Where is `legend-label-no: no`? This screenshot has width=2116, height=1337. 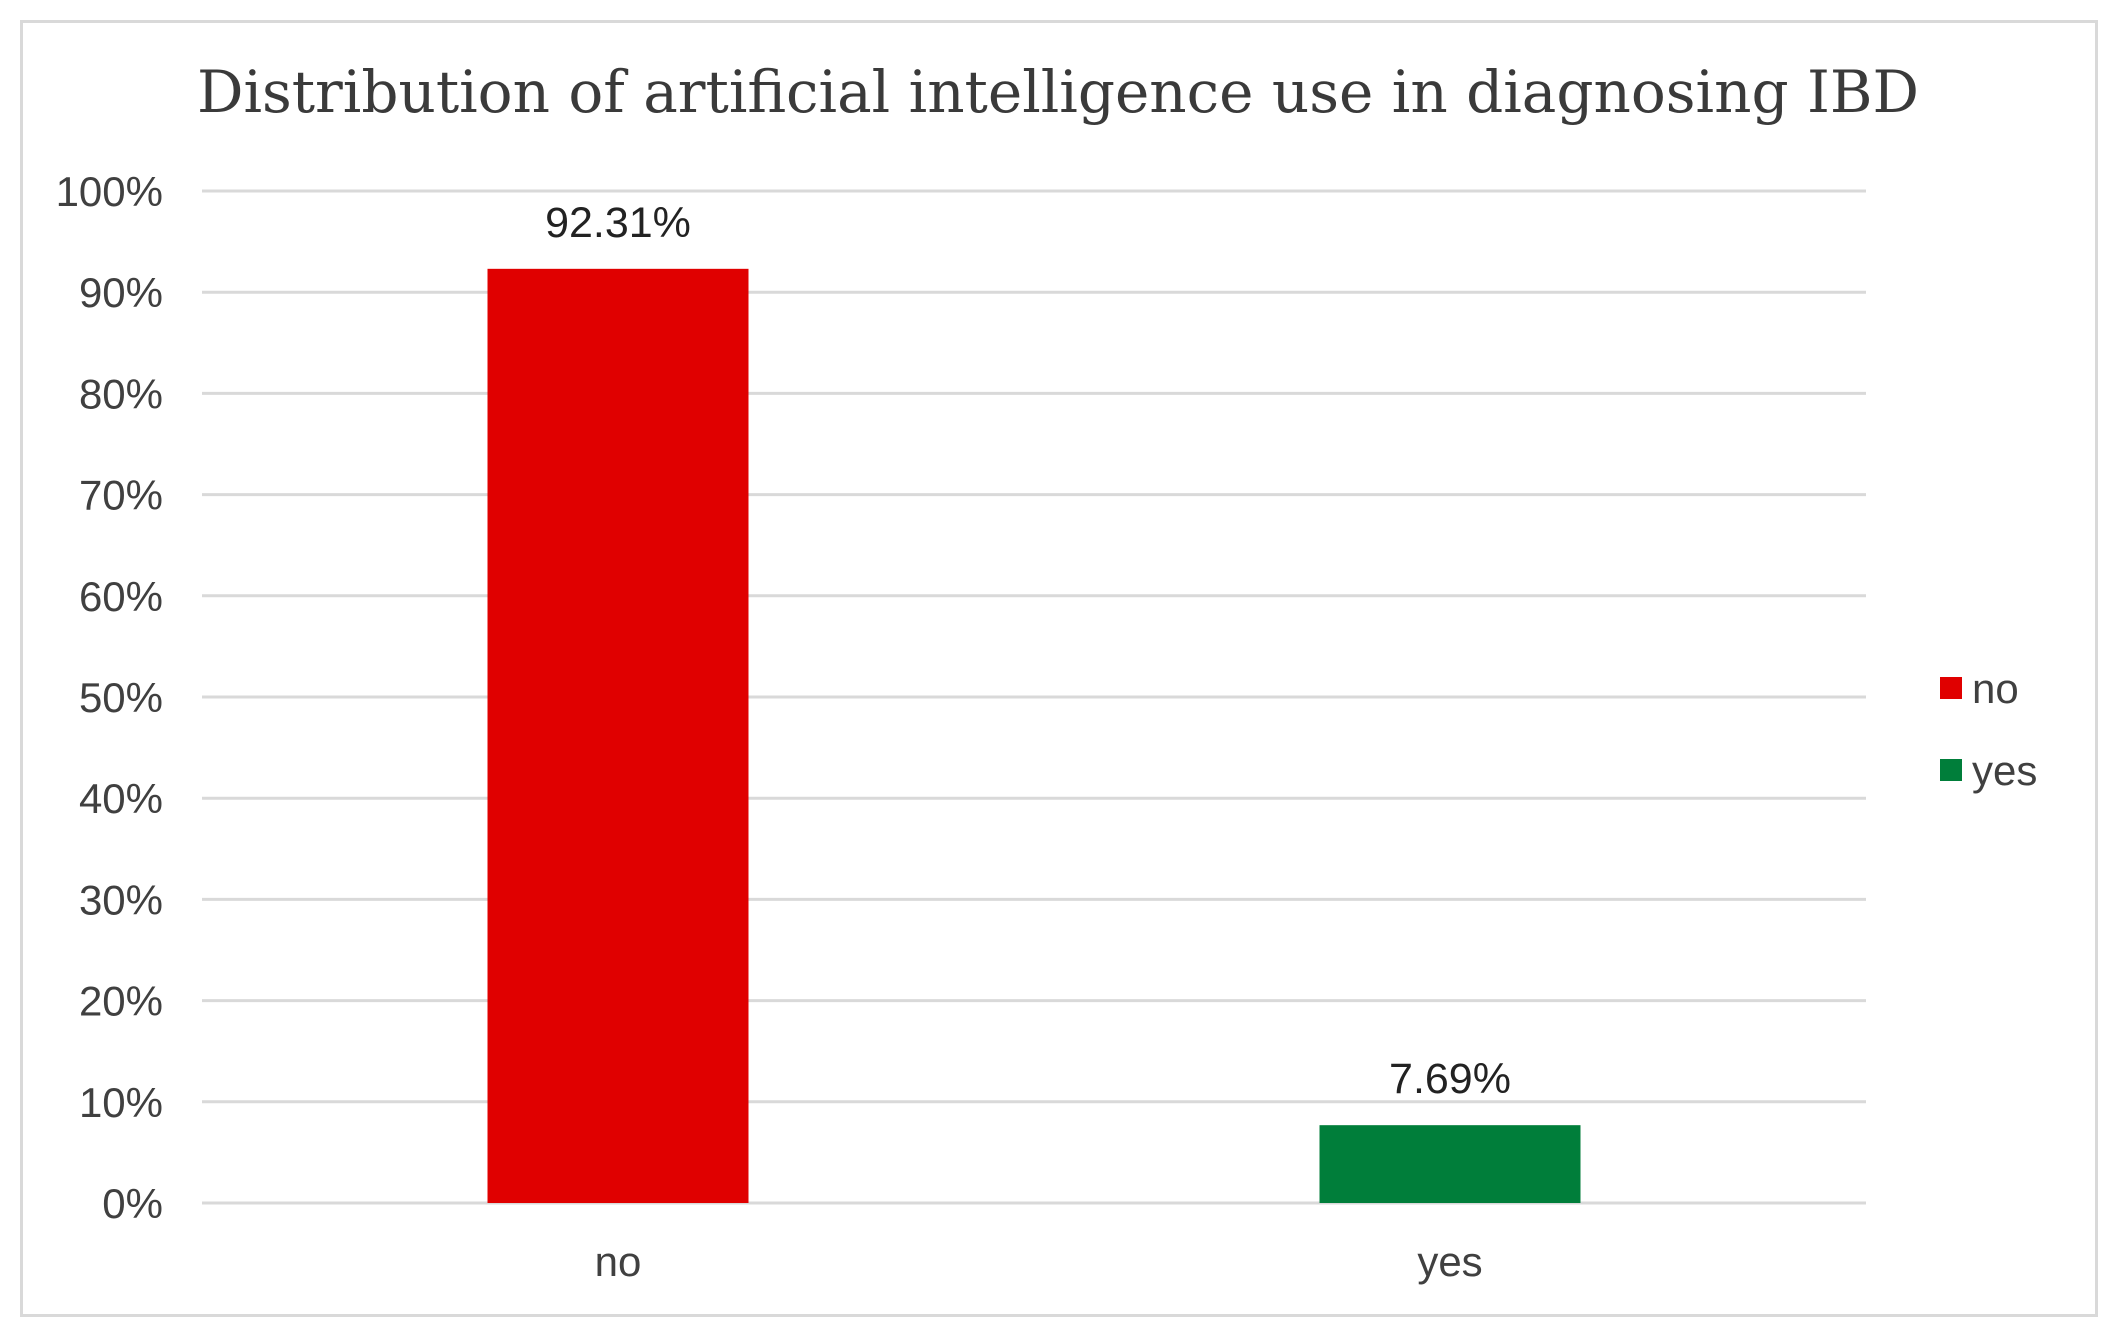 legend-label-no: no is located at coordinates (1995, 688).